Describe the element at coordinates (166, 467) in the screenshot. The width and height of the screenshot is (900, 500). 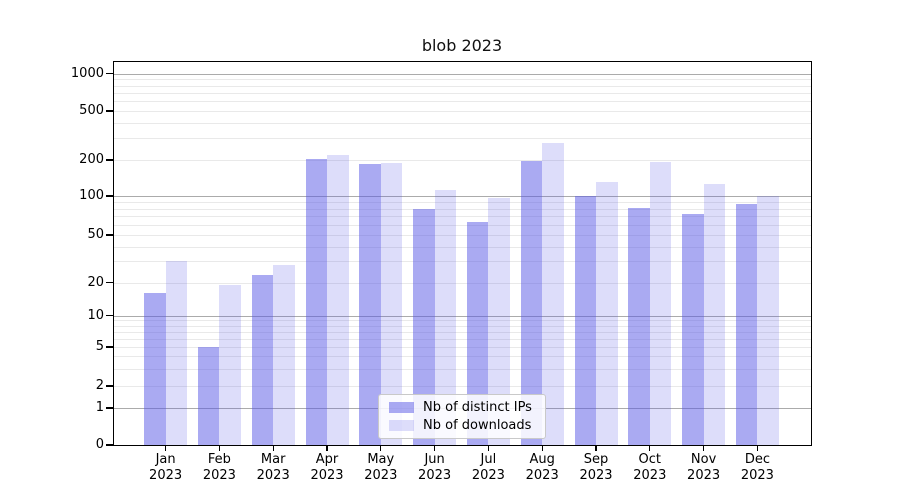
I see `x-tick-label: Jan 2023` at that location.